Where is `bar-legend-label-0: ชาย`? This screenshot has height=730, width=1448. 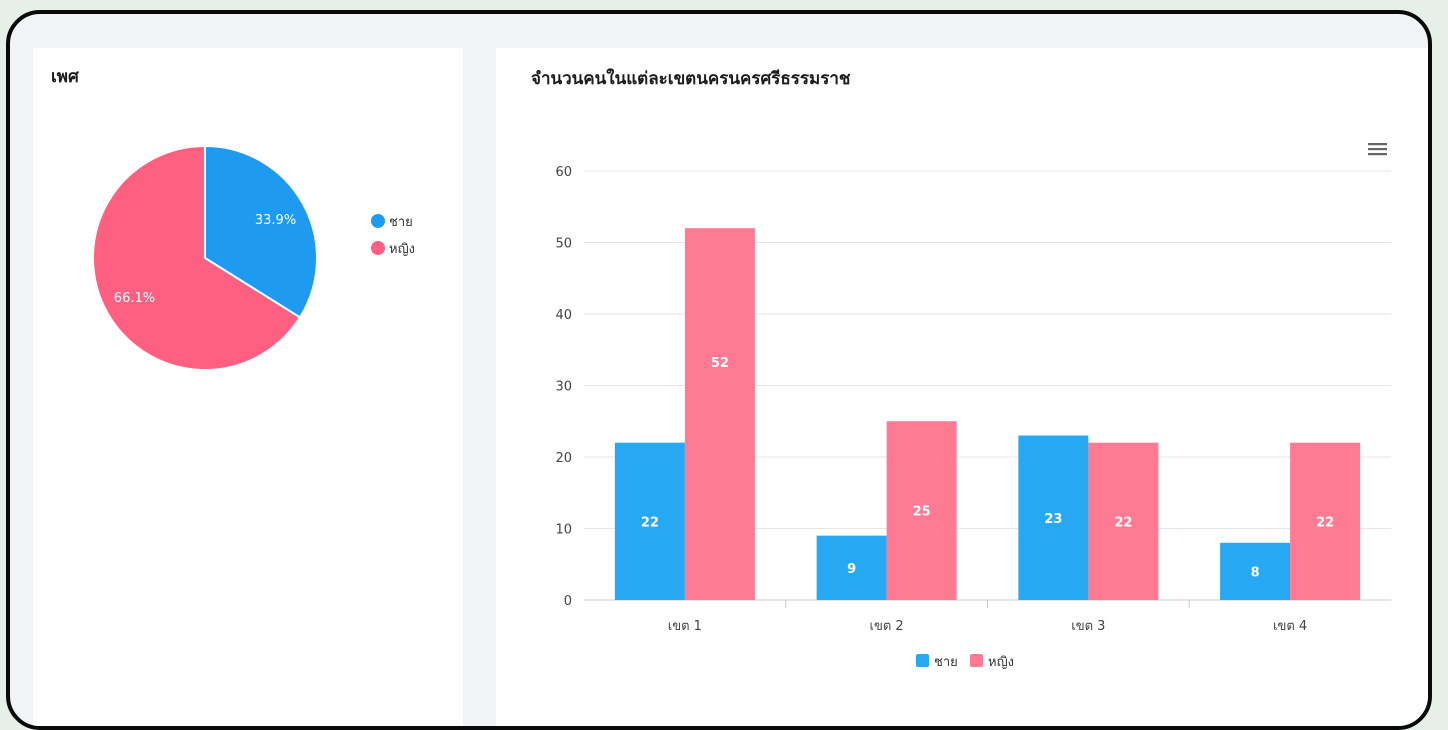
bar-legend-label-0: ชาย is located at coordinates (946, 662).